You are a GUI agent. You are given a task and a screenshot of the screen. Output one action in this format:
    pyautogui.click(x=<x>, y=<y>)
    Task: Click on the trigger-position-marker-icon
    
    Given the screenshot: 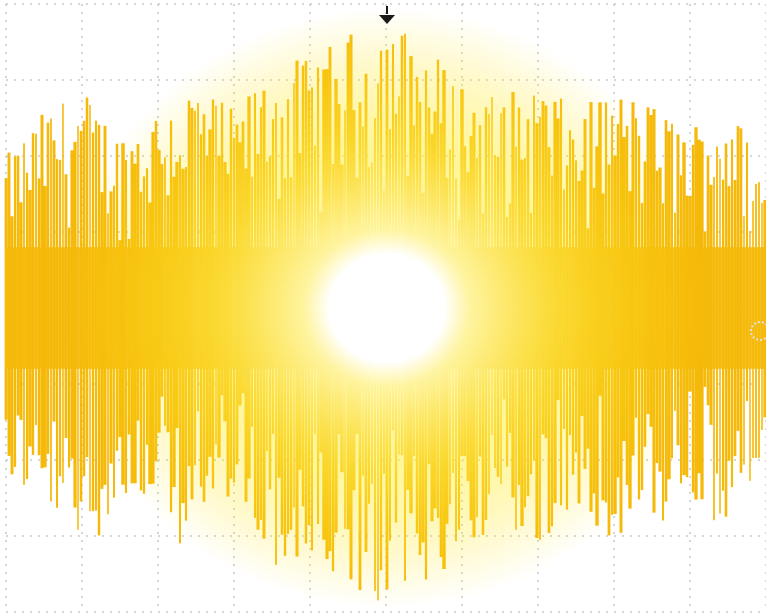 What is the action you would take?
    pyautogui.click(x=387, y=15)
    